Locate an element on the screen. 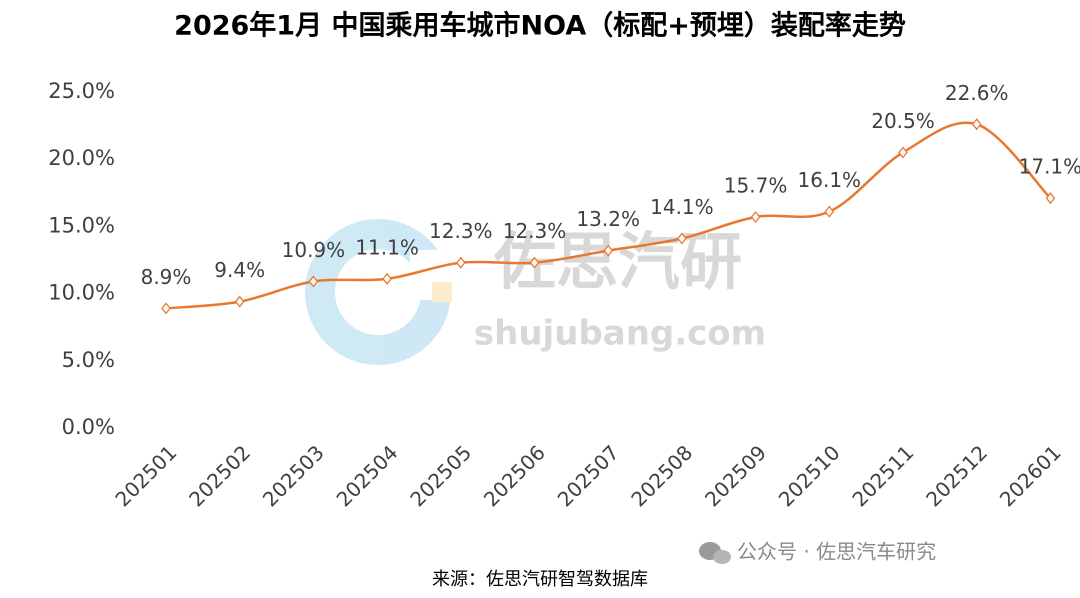 The height and width of the screenshot is (598, 1080). wechat-icon is located at coordinates (715, 553).